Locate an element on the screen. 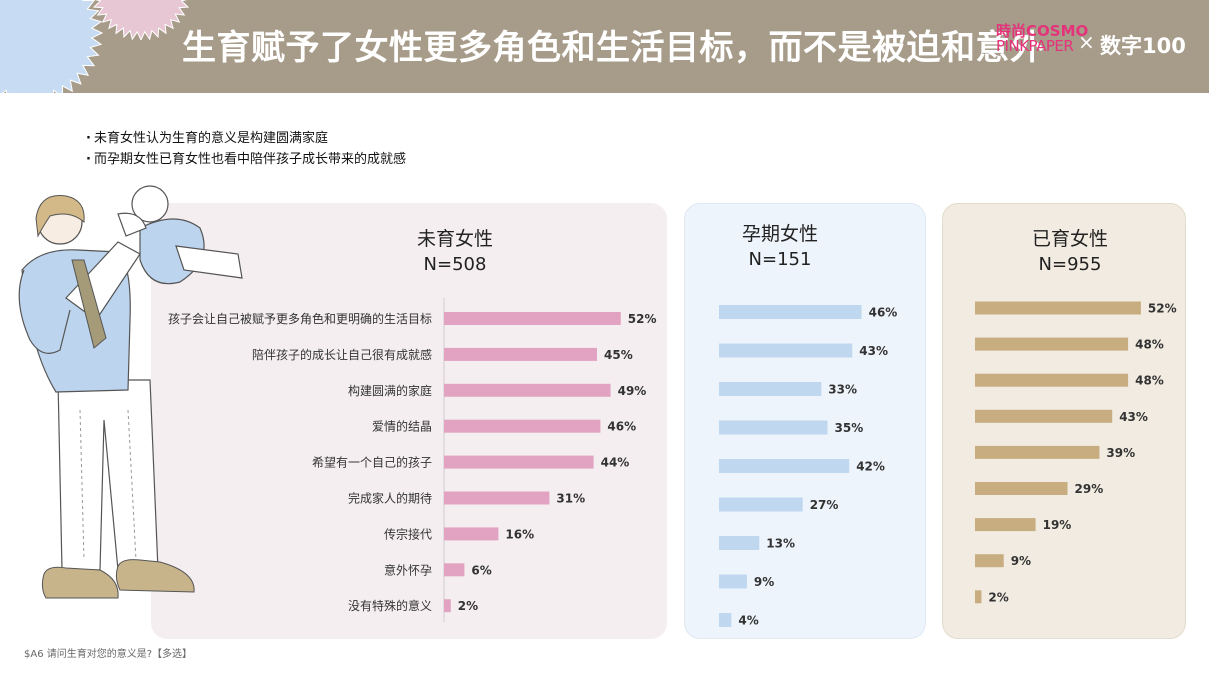  value-label-nullipara-8: 6% is located at coordinates (481, 570).